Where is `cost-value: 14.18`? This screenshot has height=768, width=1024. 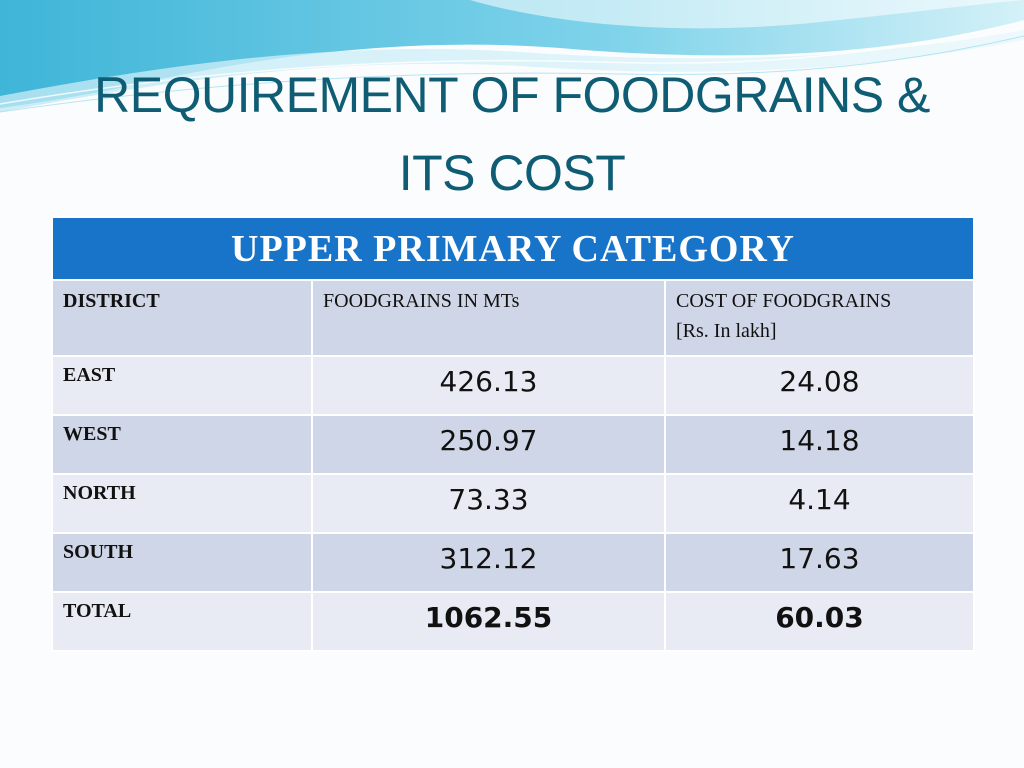 cost-value: 14.18 is located at coordinates (819, 444).